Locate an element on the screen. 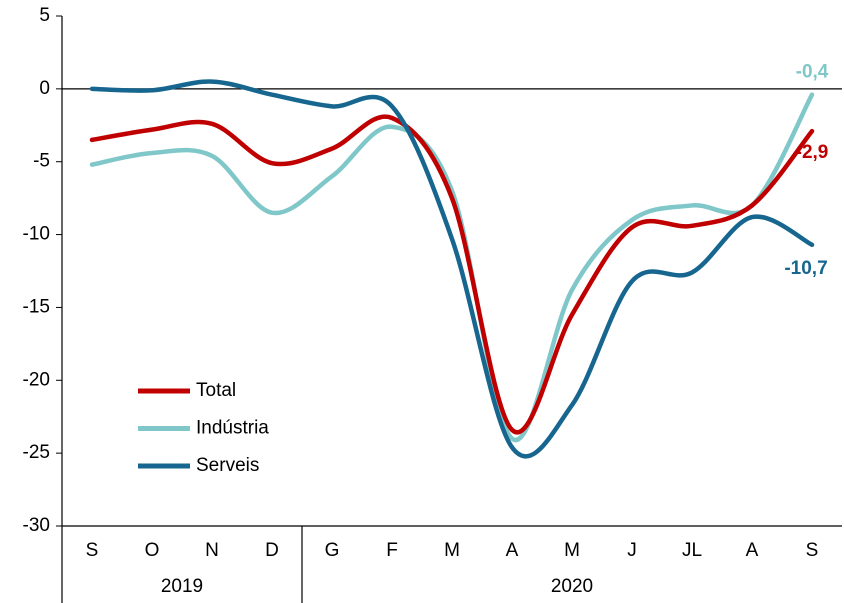  value-label: -10,7 is located at coordinates (805, 268).